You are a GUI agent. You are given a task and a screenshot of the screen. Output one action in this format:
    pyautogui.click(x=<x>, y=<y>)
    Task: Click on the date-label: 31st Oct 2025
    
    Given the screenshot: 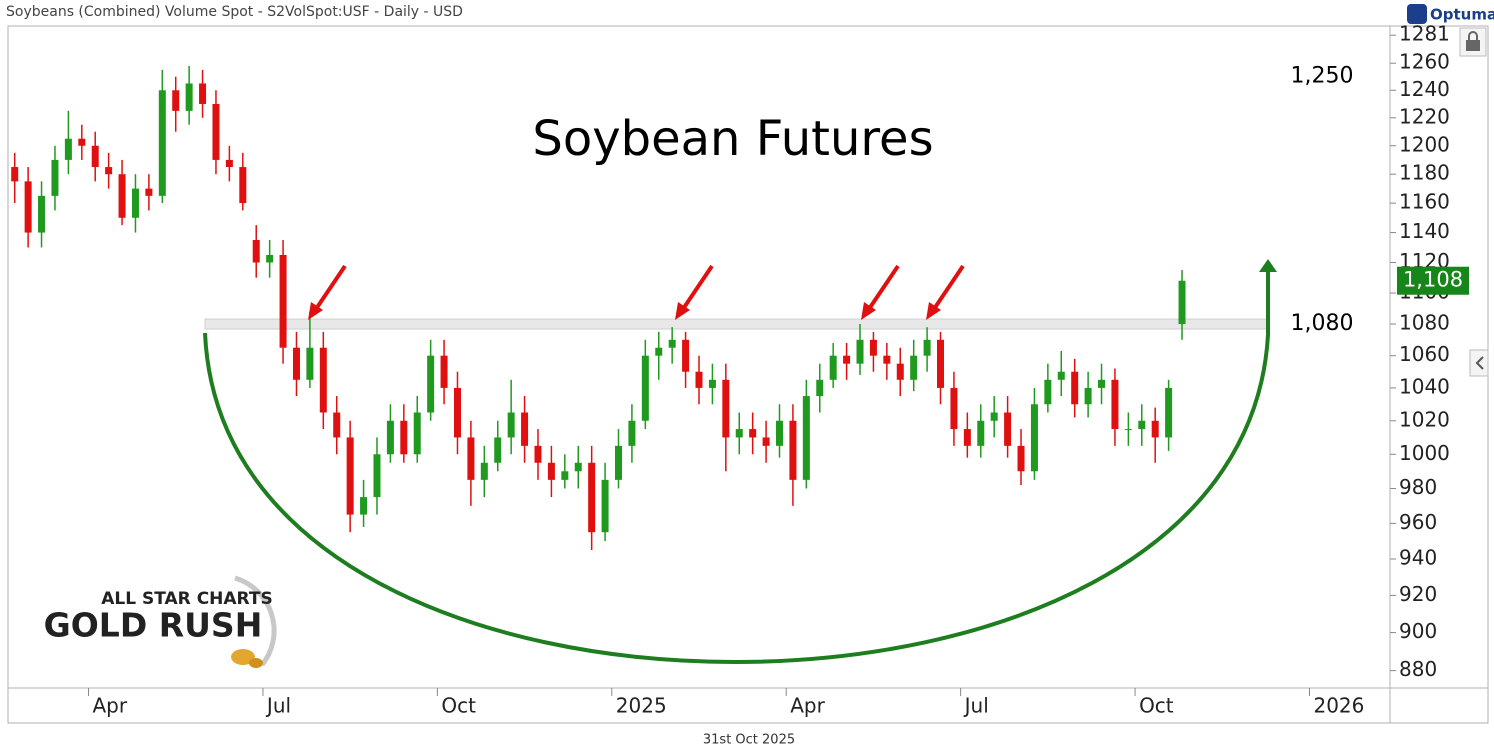 What is the action you would take?
    pyautogui.click(x=749, y=740)
    